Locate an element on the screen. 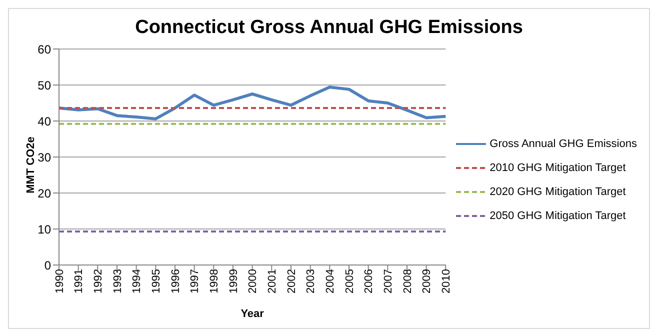 This screenshot has height=335, width=656. y-tick-label: 40 is located at coordinates (45, 121).